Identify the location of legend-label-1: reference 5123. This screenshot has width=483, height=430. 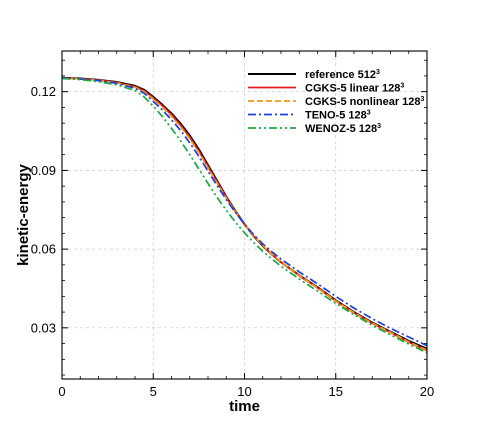
(342, 75).